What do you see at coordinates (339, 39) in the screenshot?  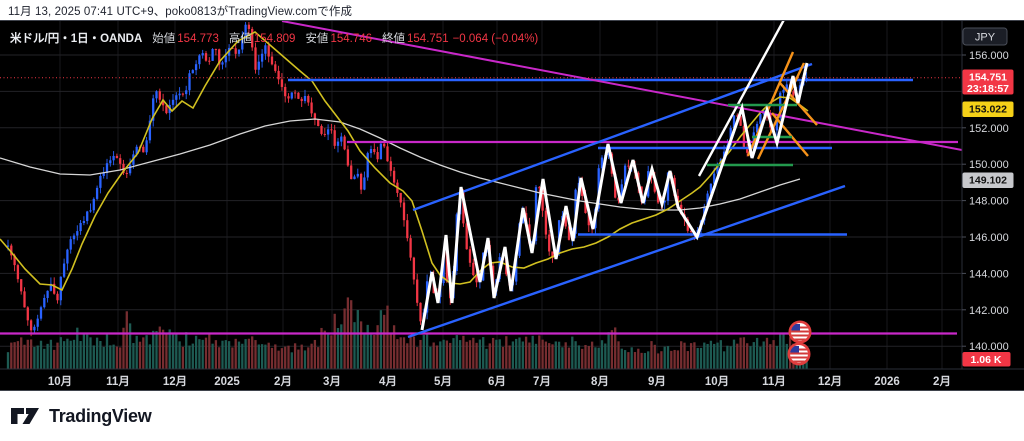 I see `legend-low: 安値 154.746` at bounding box center [339, 39].